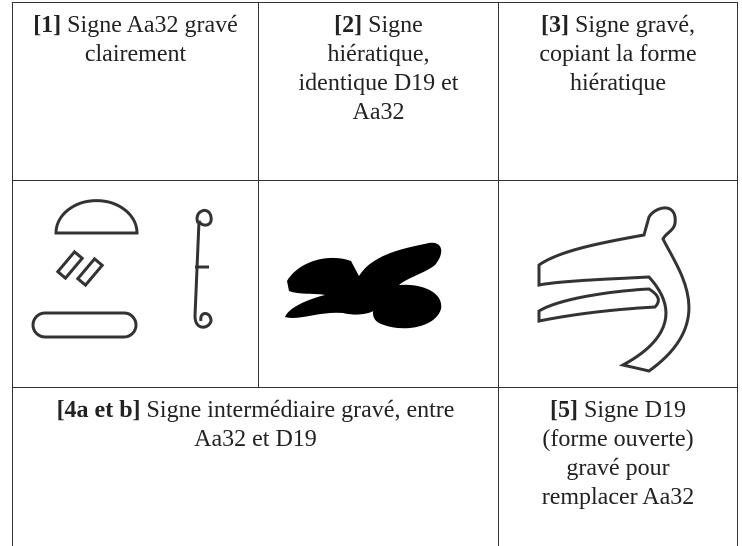 The width and height of the screenshot is (742, 546). I want to click on cell-text: Signe gravé, copiant la forme hiératique, so click(618, 54).